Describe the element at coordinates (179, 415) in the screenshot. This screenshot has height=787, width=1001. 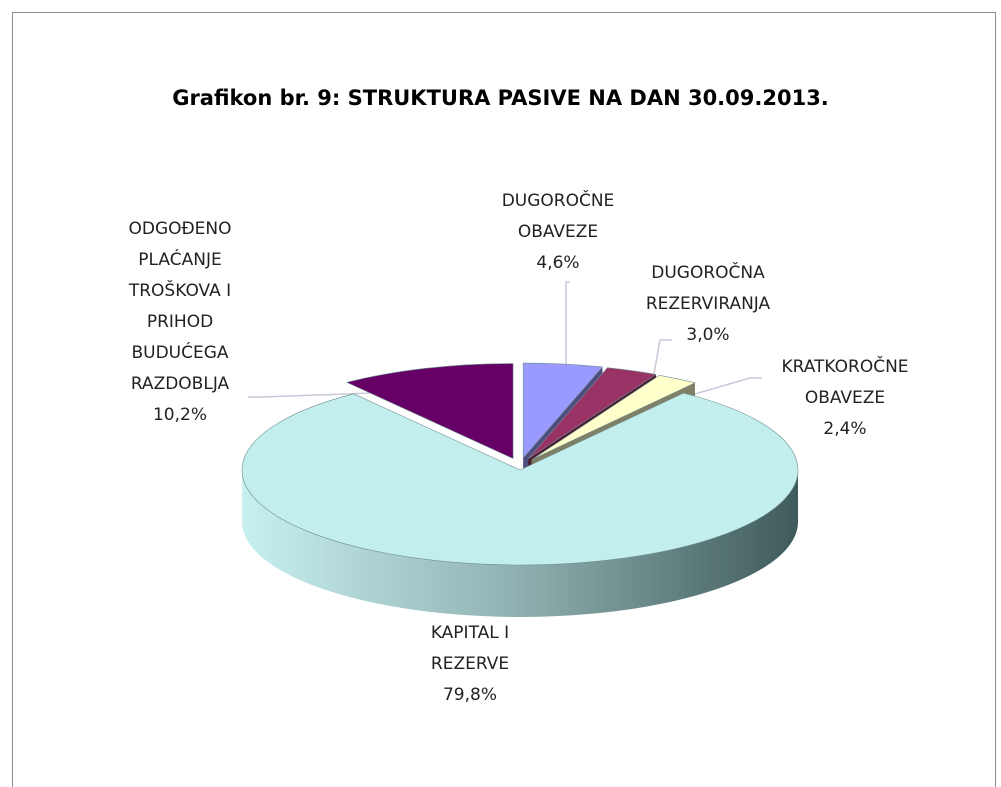
I see `value-label: 10,2%` at that location.